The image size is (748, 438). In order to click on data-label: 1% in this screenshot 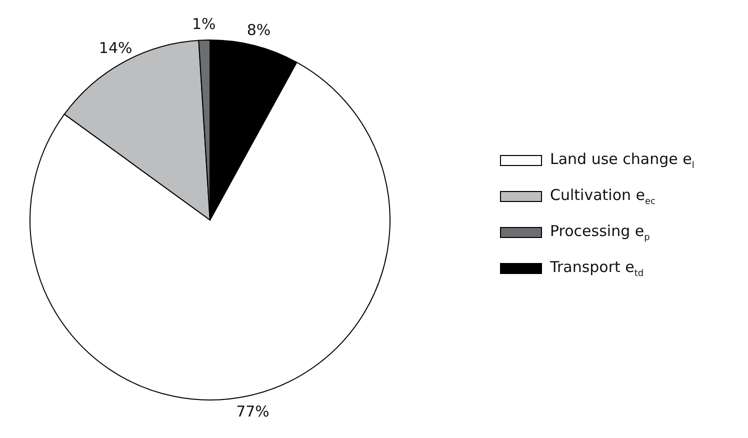, I will do `click(204, 24)`.